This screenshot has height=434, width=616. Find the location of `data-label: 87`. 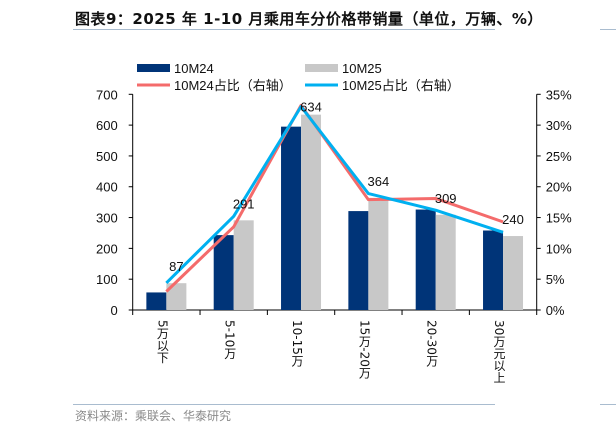

data-label: 87 is located at coordinates (176, 266).